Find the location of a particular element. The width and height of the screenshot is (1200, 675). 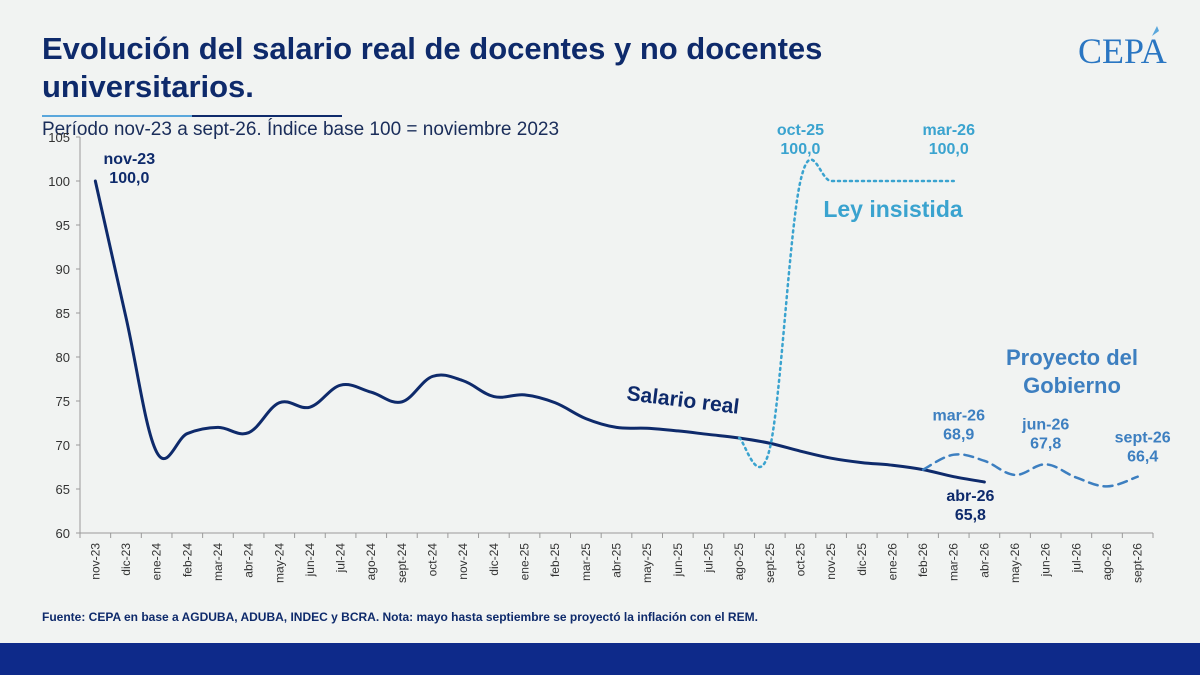

cepa-logo: CEPA is located at coordinates (1122, 51).